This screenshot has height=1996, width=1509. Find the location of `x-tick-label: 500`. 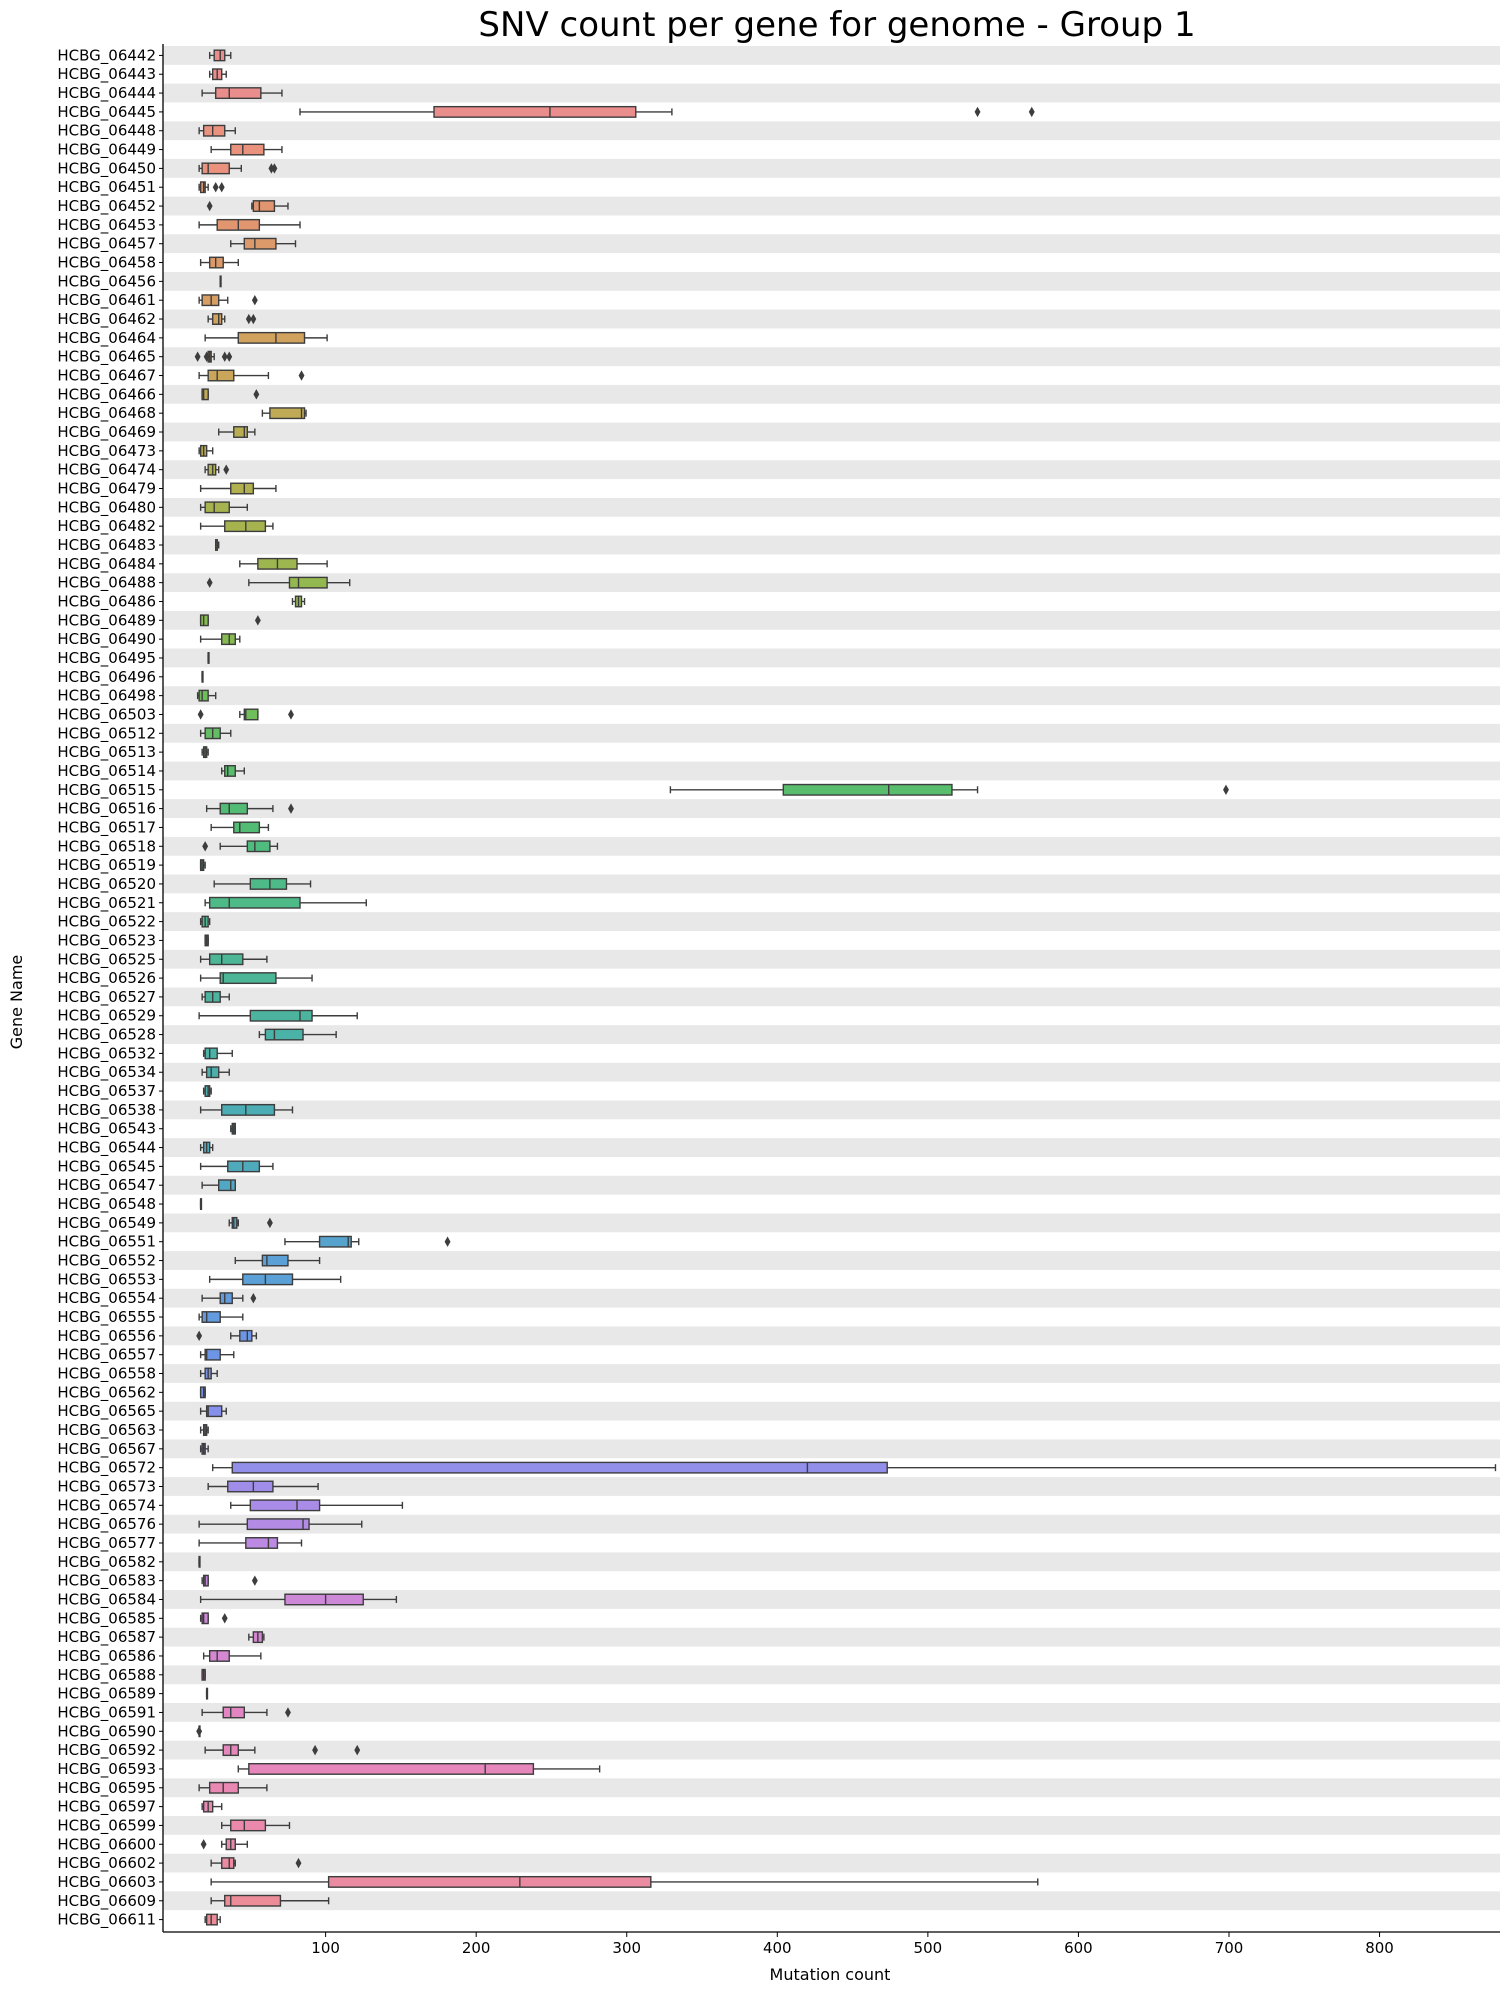

x-tick-label: 500 is located at coordinates (928, 1948).